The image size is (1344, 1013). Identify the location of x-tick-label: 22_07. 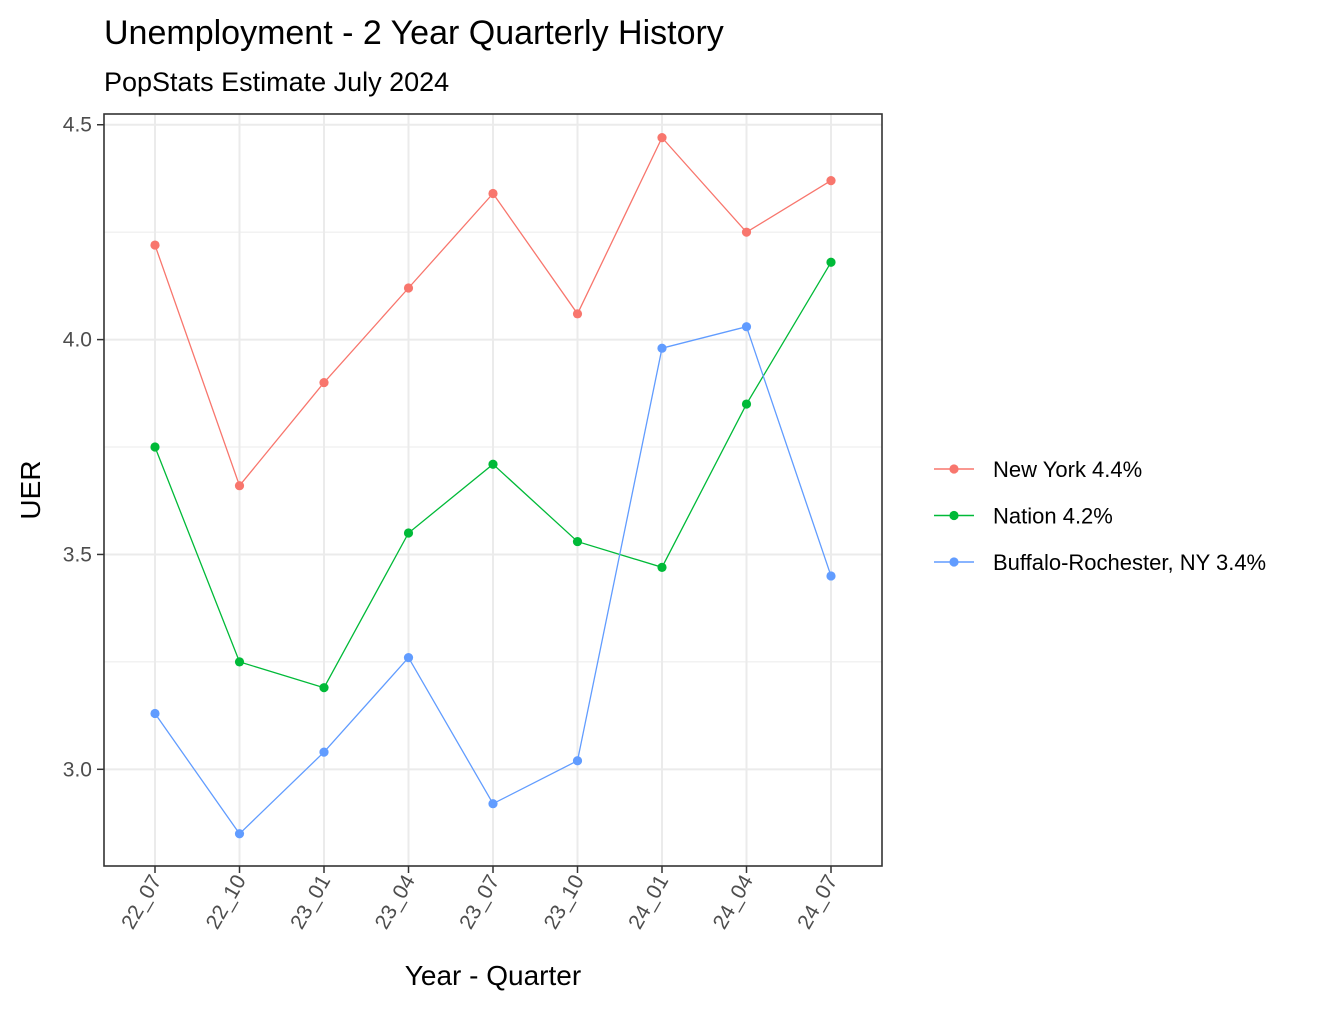
(141, 902).